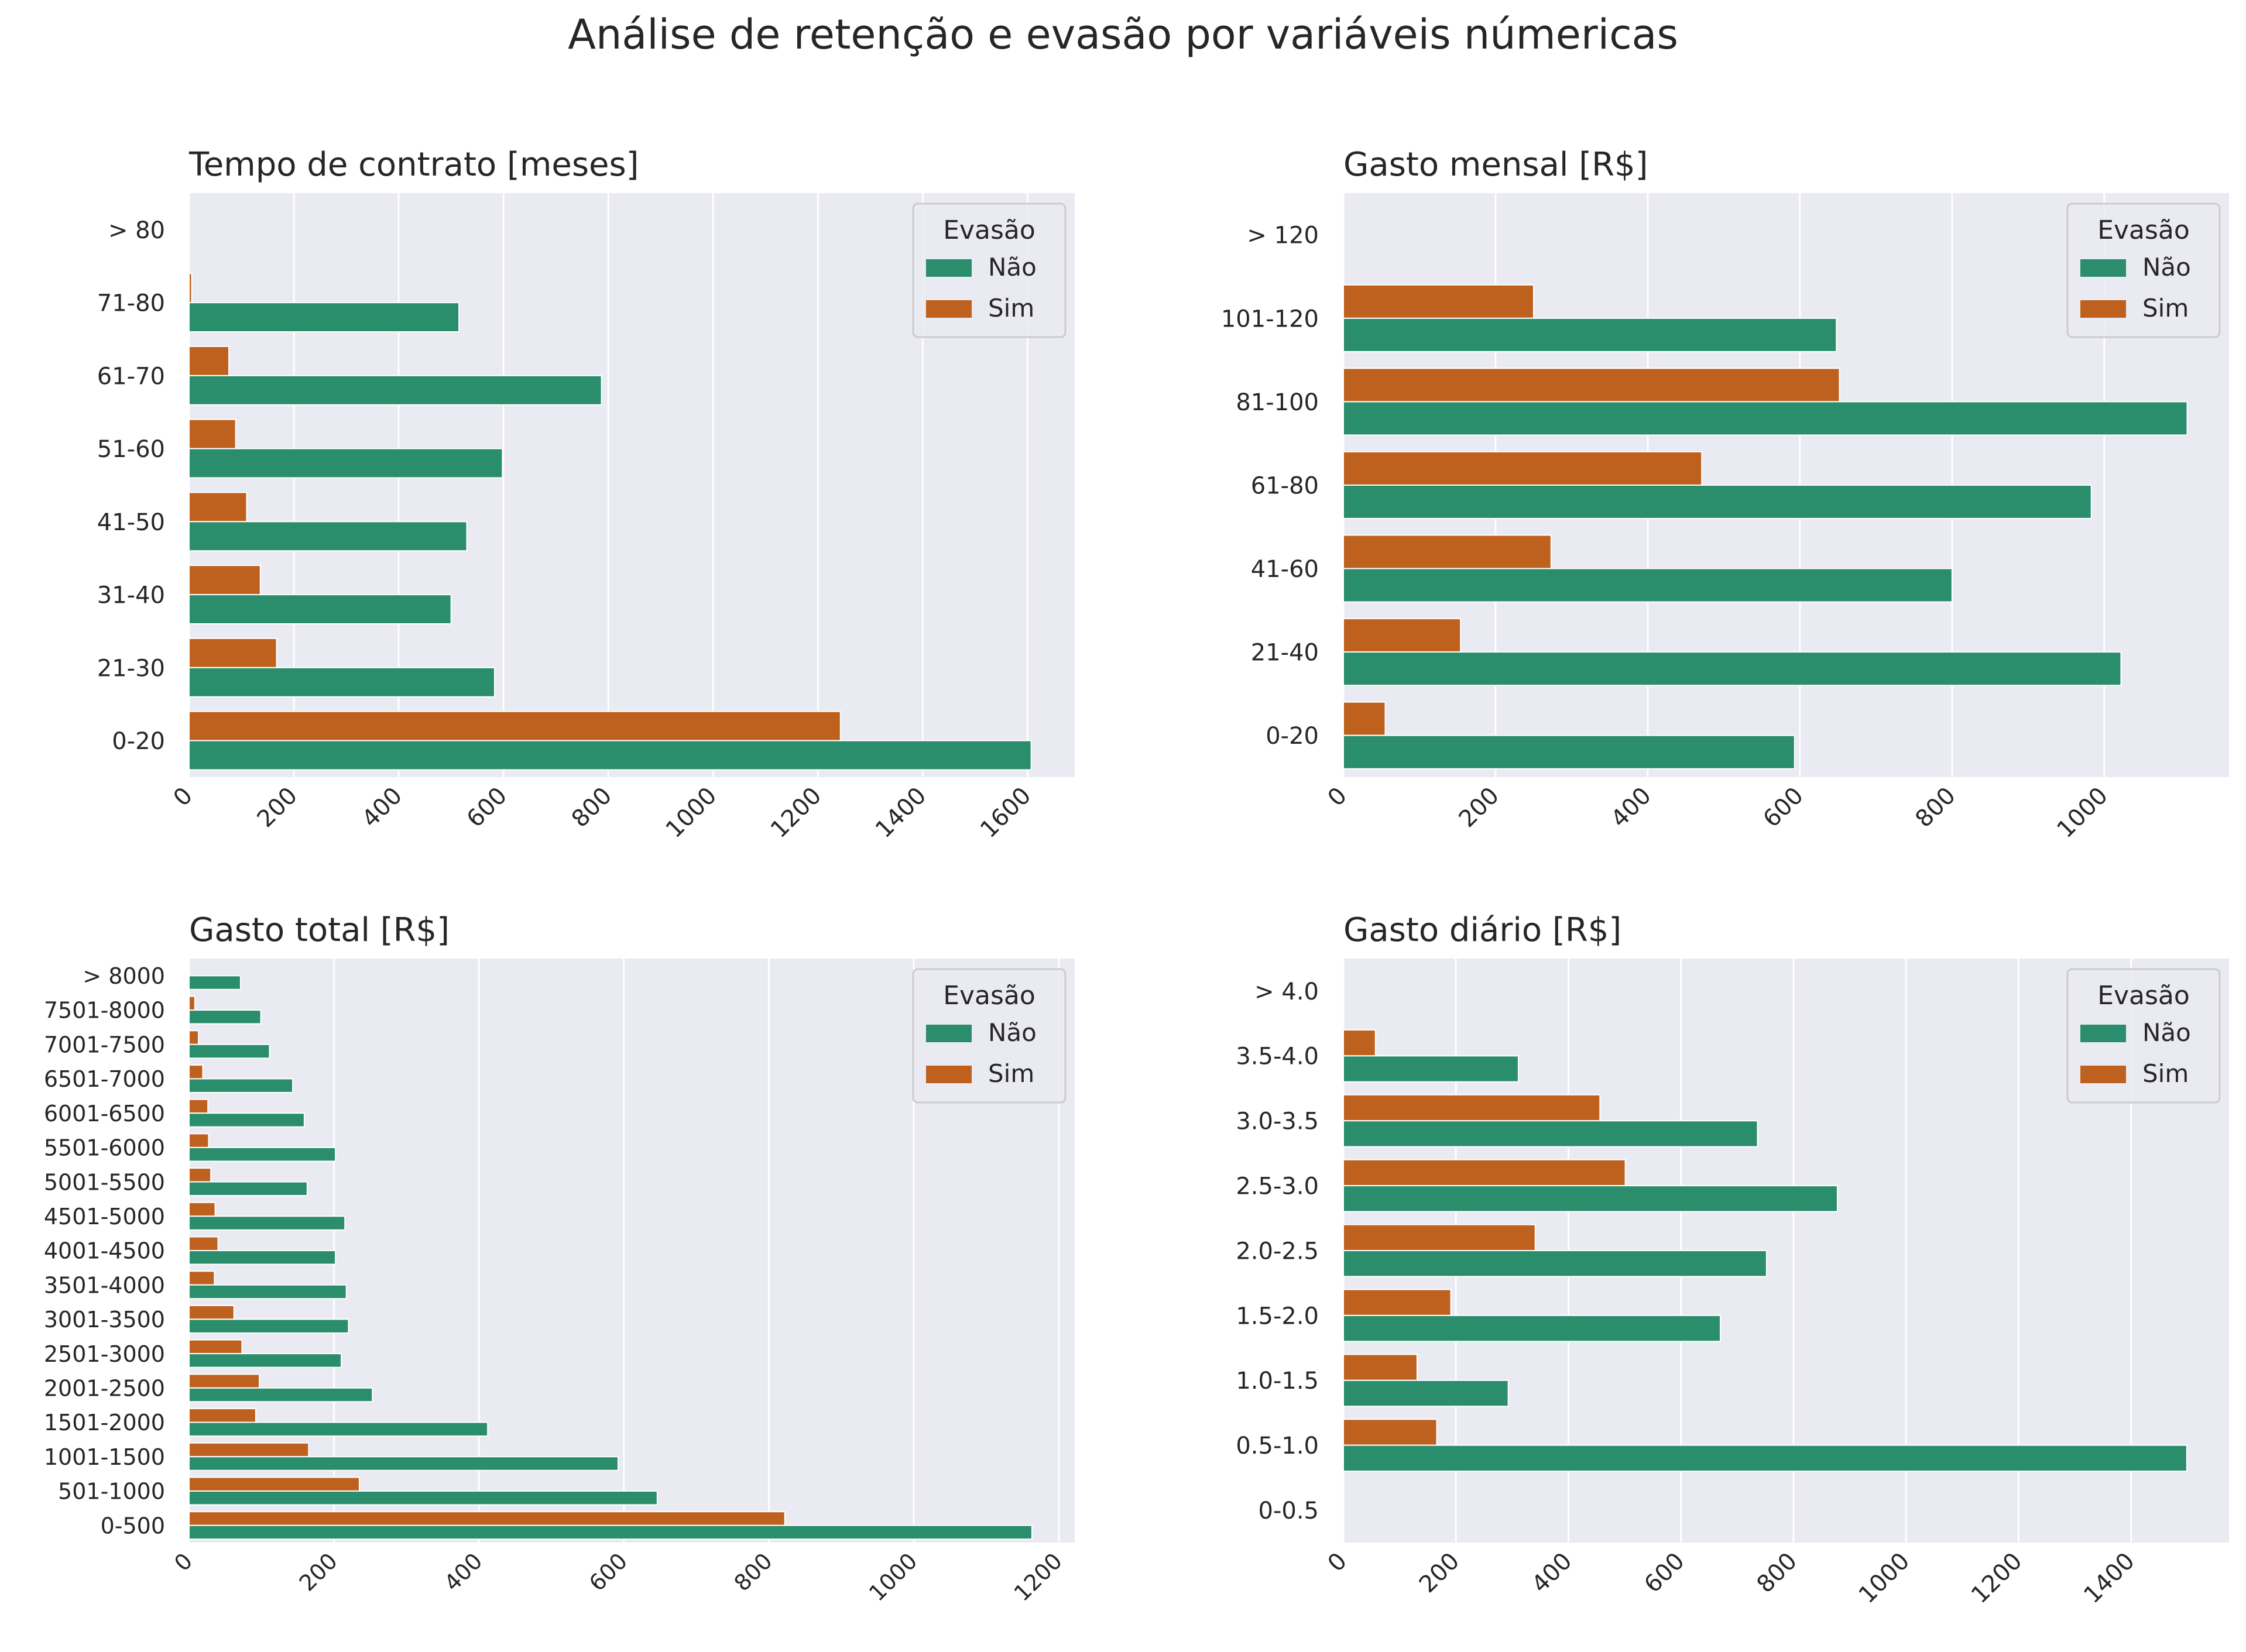 This screenshot has height=1652, width=2246. What do you see at coordinates (1277, 403) in the screenshot?
I see `y-tick-label: 81-100` at bounding box center [1277, 403].